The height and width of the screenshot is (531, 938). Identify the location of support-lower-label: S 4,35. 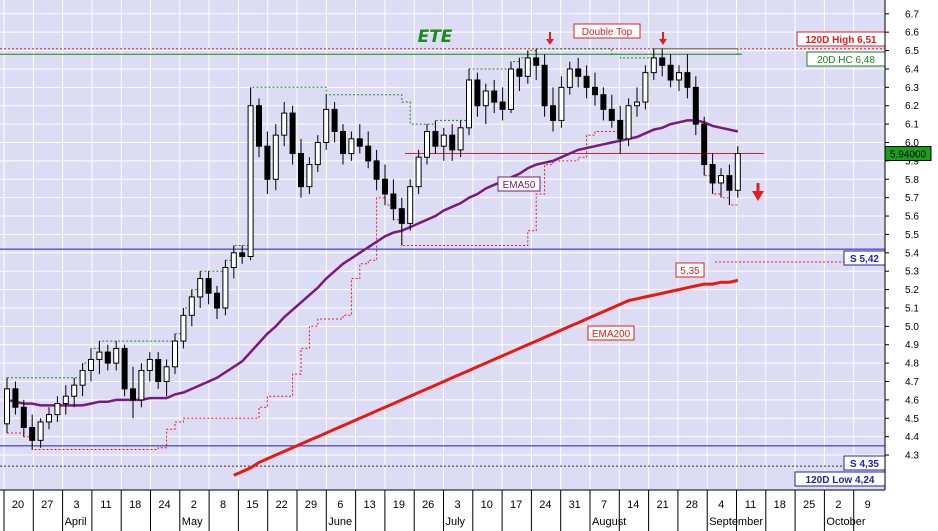
(864, 464).